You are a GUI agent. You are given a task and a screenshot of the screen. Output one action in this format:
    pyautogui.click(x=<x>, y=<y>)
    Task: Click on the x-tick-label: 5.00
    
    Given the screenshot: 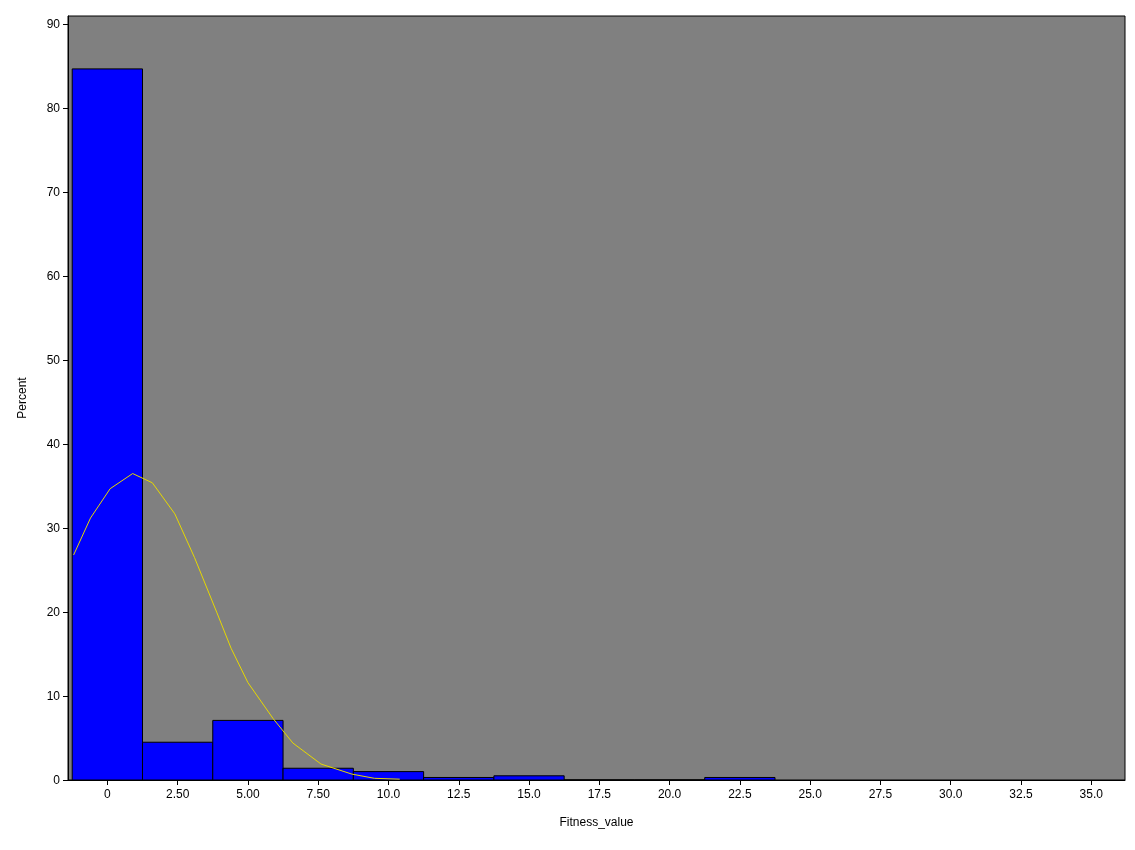 What is the action you would take?
    pyautogui.click(x=248, y=794)
    